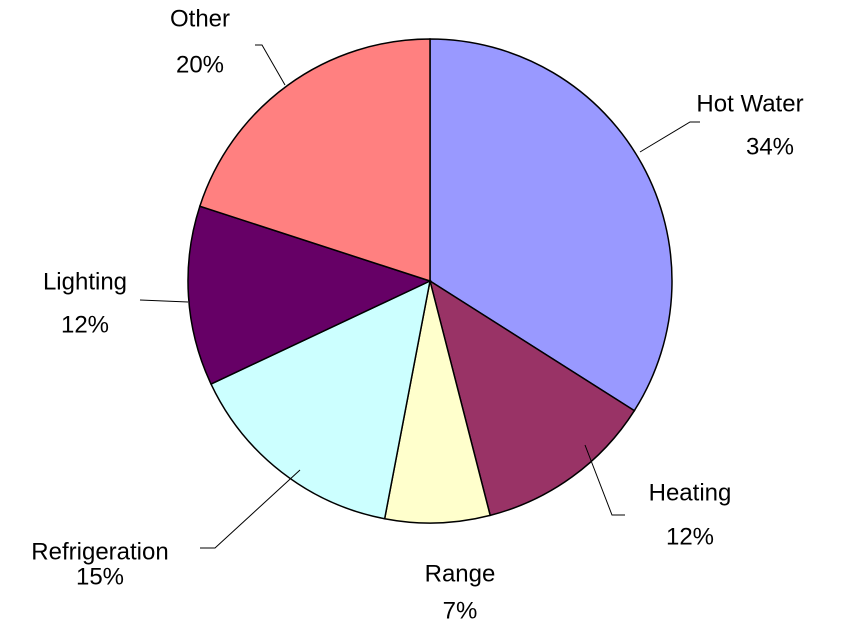 This screenshot has width=848, height=626. I want to click on slice-label: Range, so click(460, 573).